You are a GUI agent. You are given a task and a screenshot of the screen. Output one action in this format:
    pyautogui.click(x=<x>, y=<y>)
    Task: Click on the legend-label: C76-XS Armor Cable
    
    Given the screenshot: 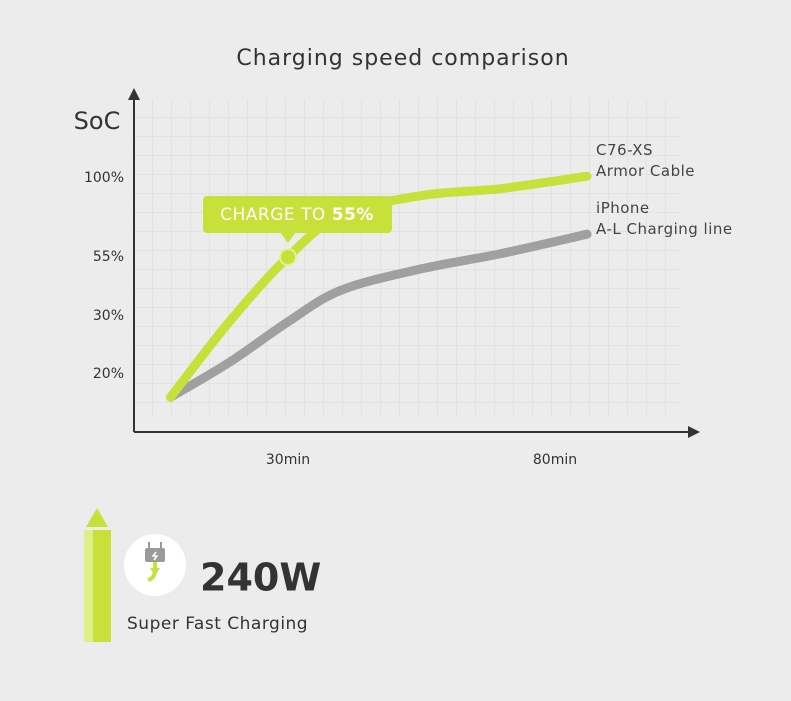 What is the action you would take?
    pyautogui.click(x=646, y=161)
    